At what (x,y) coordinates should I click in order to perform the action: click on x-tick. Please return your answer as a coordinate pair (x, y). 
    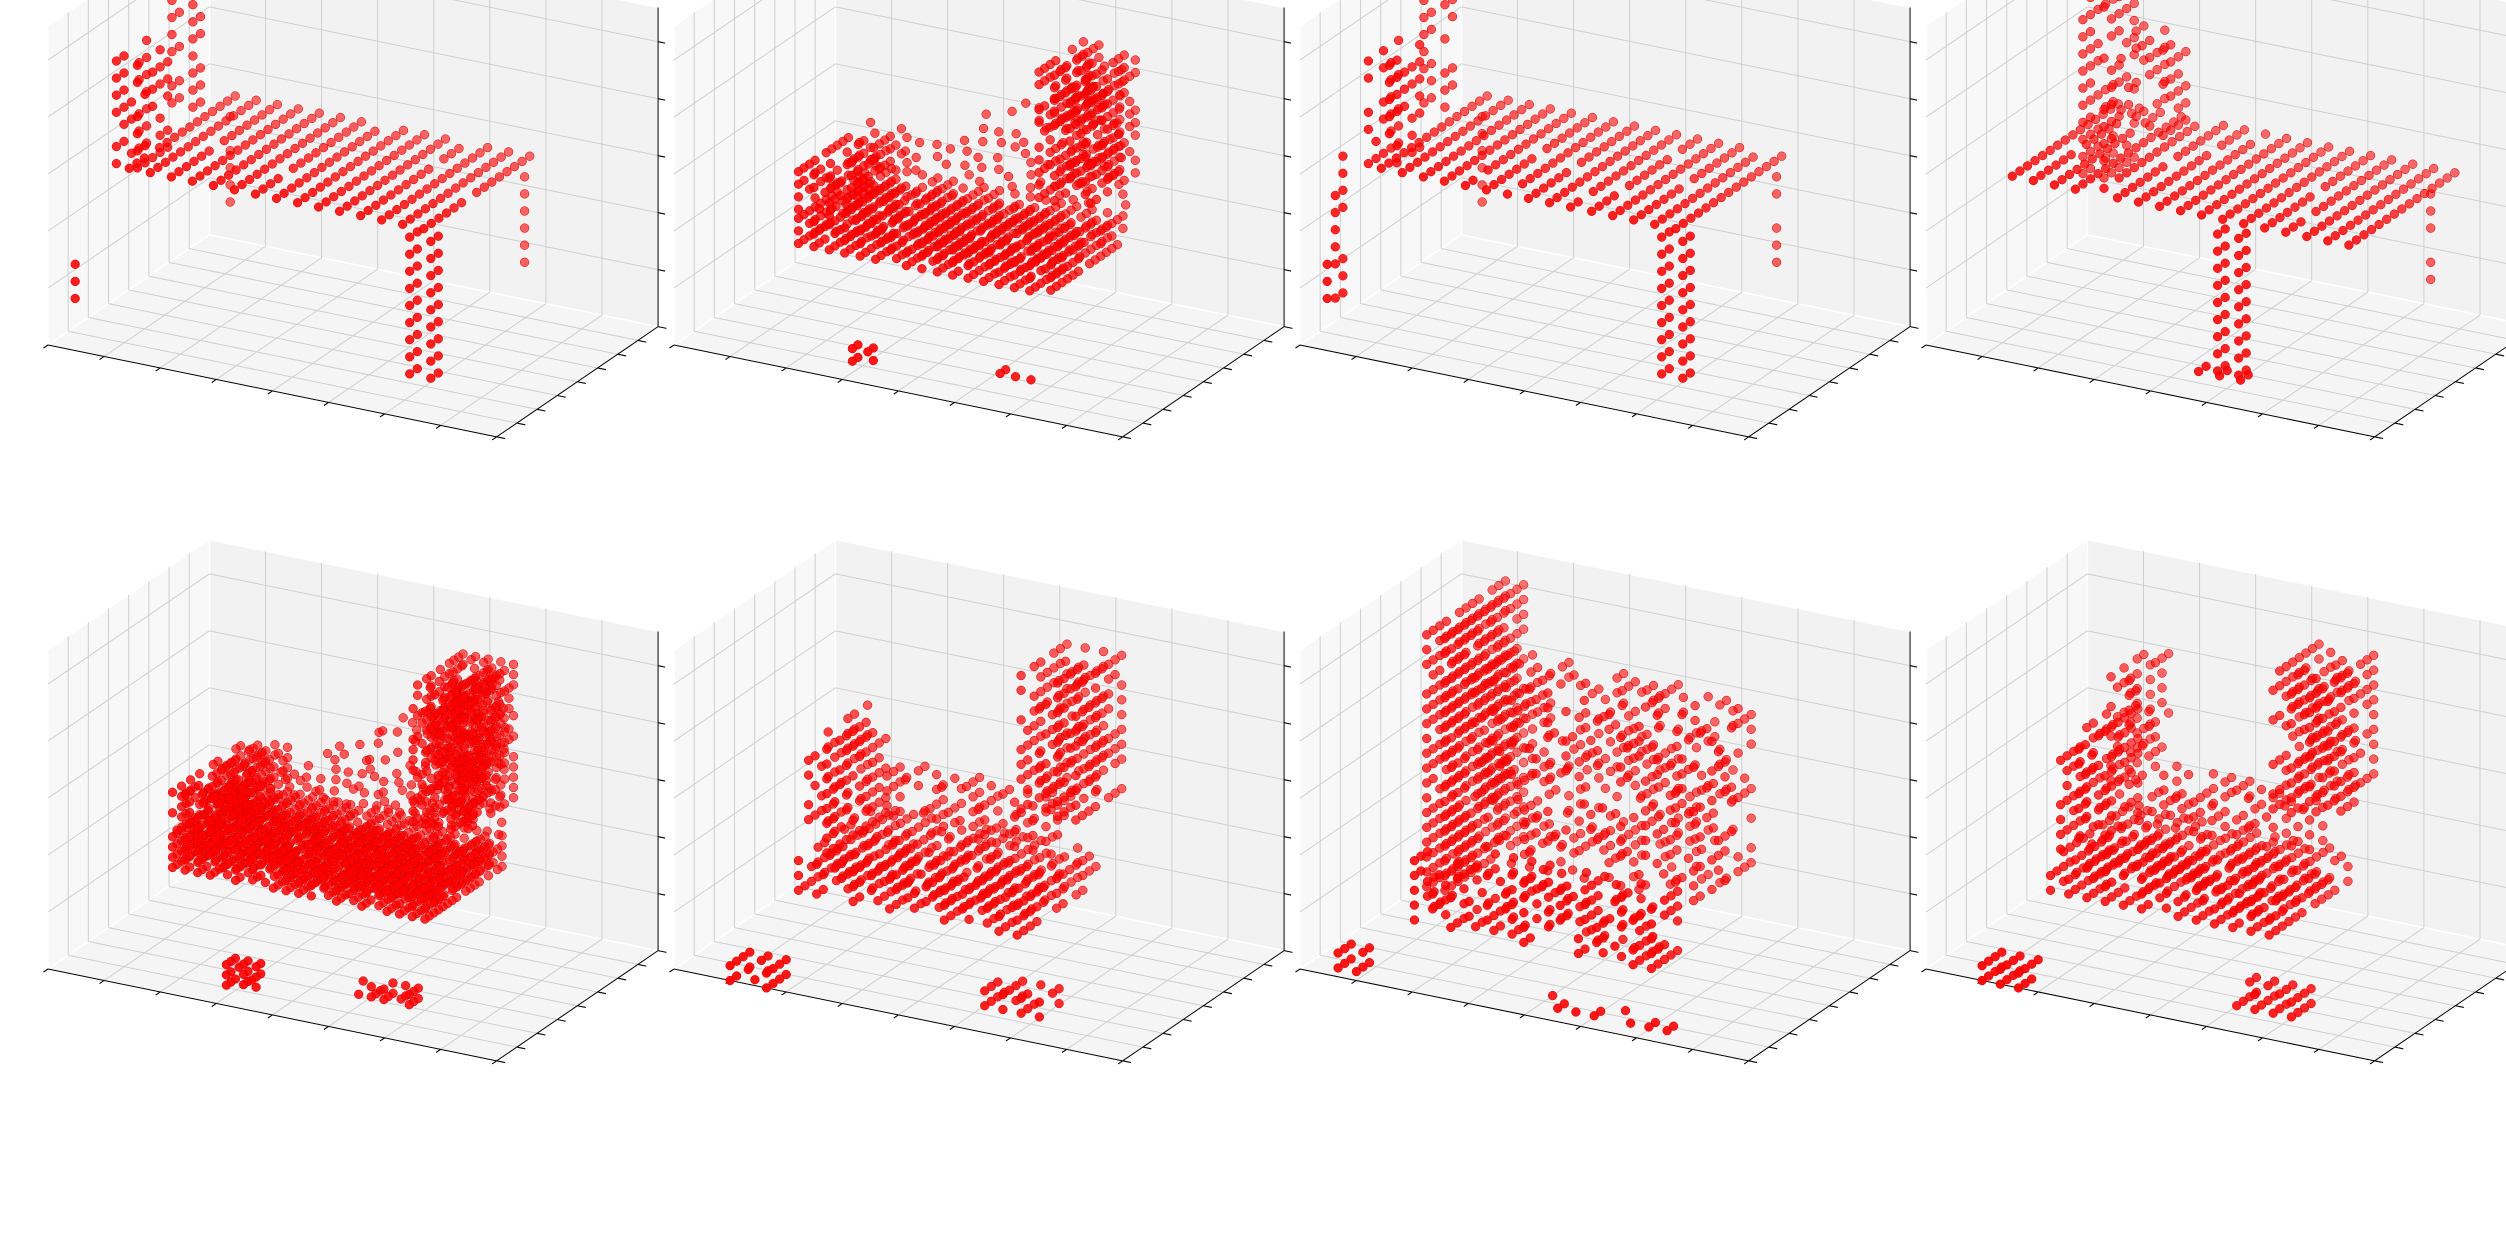
    Looking at the image, I should click on (2204, 403).